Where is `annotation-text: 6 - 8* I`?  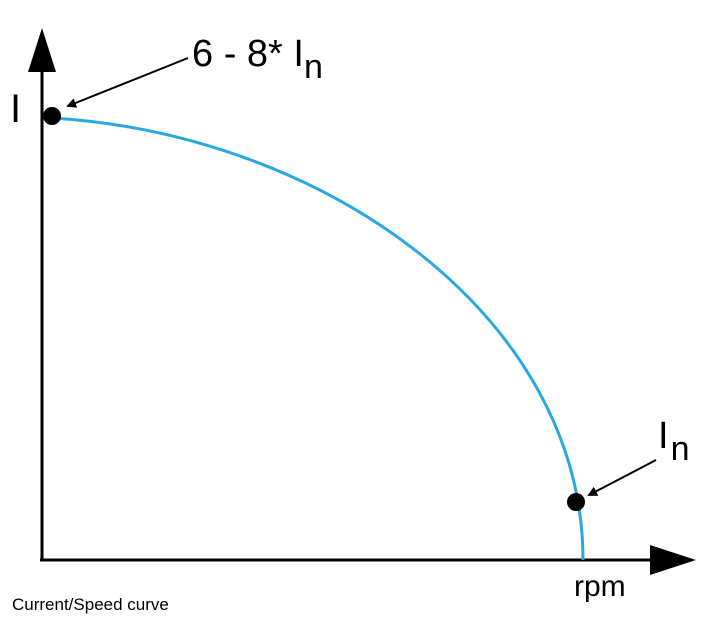
annotation-text: 6 - 8* I is located at coordinates (248, 54).